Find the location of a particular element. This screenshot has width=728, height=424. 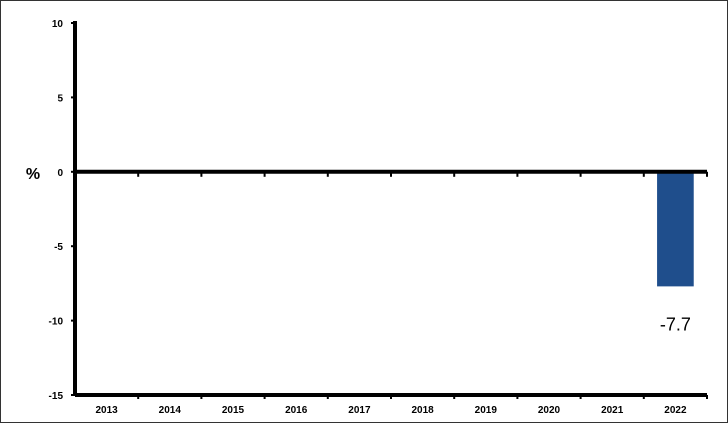

x-tick-label: 2014 is located at coordinates (170, 410).